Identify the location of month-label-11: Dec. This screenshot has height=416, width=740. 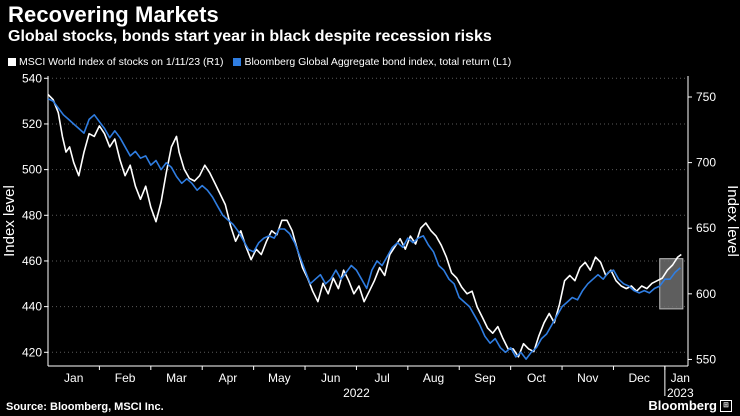
(638, 378).